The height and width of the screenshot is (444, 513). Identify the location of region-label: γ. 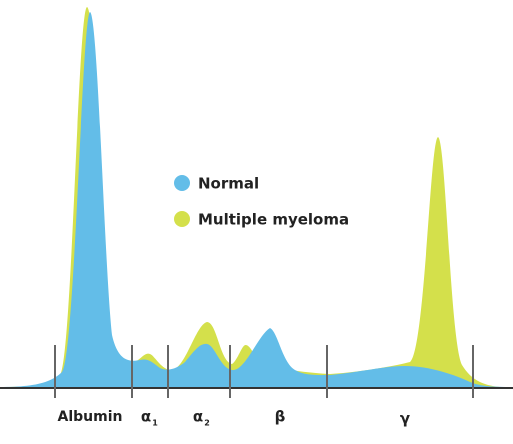
(405, 419).